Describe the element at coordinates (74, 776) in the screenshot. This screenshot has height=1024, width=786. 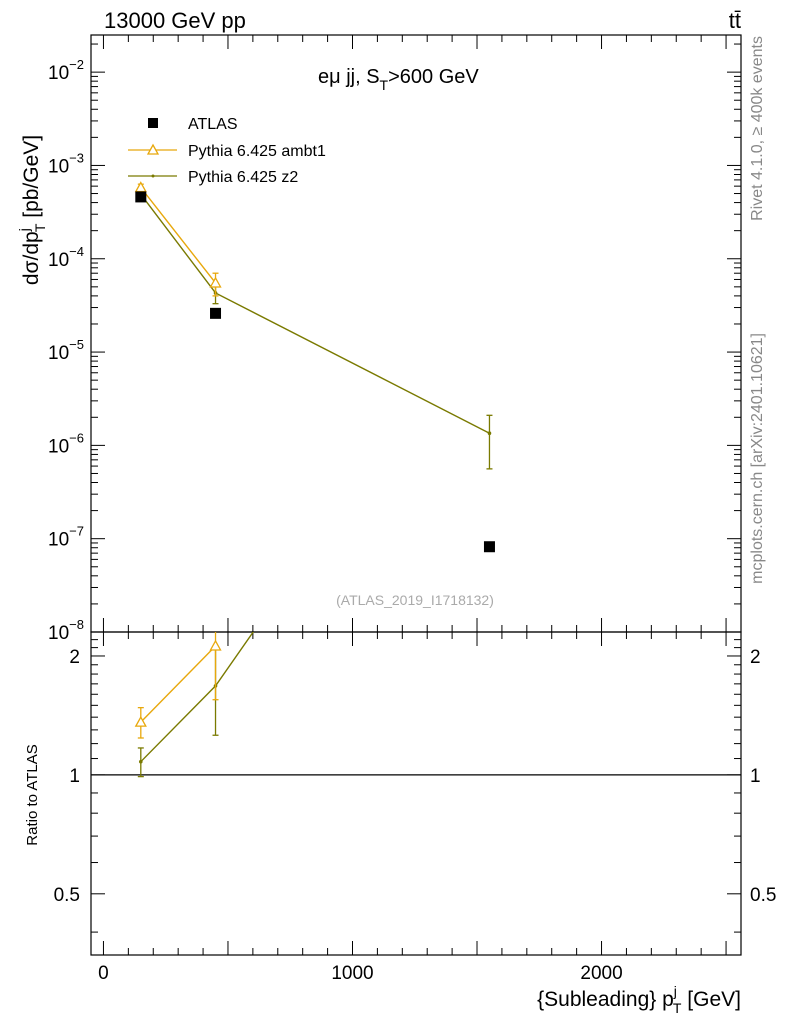
I see `ratio-y-tick-label-left: 1` at that location.